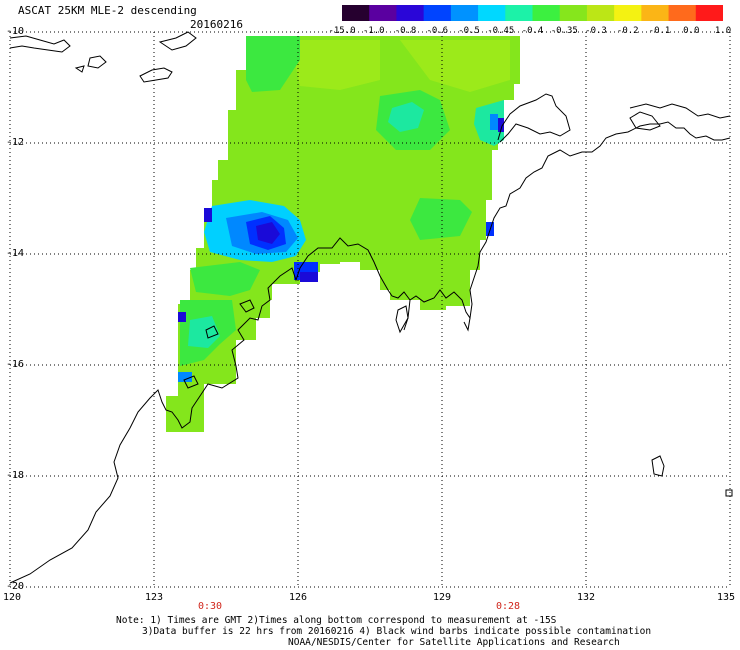 This screenshot has height=650, width=740. Describe the element at coordinates (154, 597) in the screenshot. I see `lon-label: 123` at that location.